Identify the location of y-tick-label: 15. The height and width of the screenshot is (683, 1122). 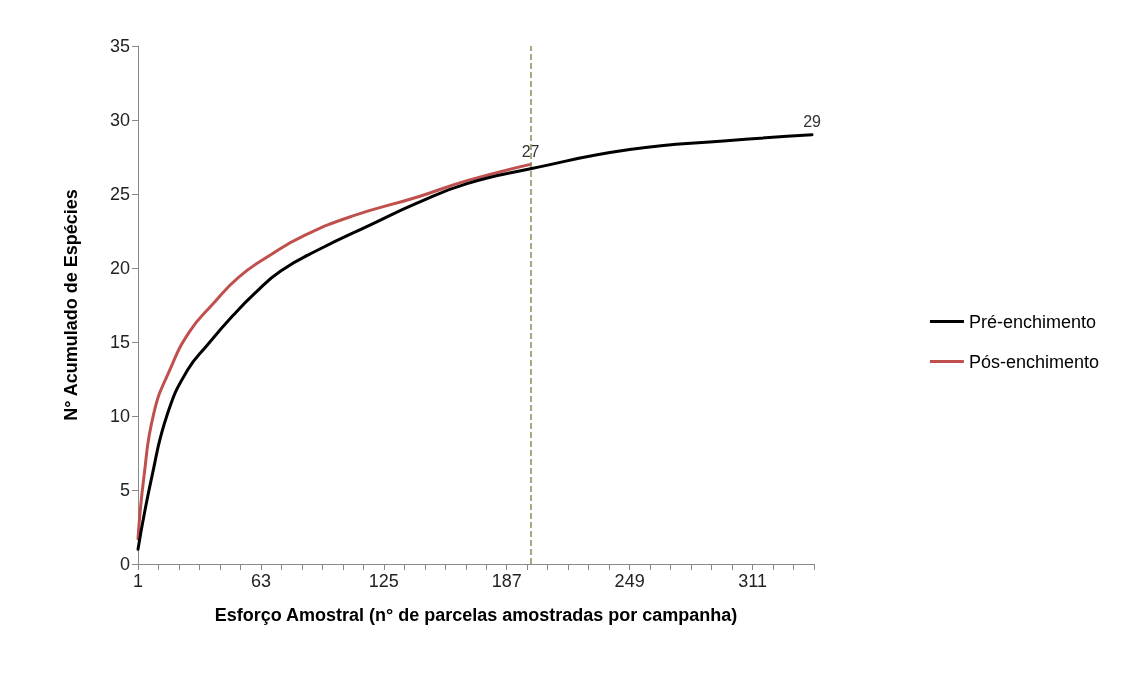
(119, 342).